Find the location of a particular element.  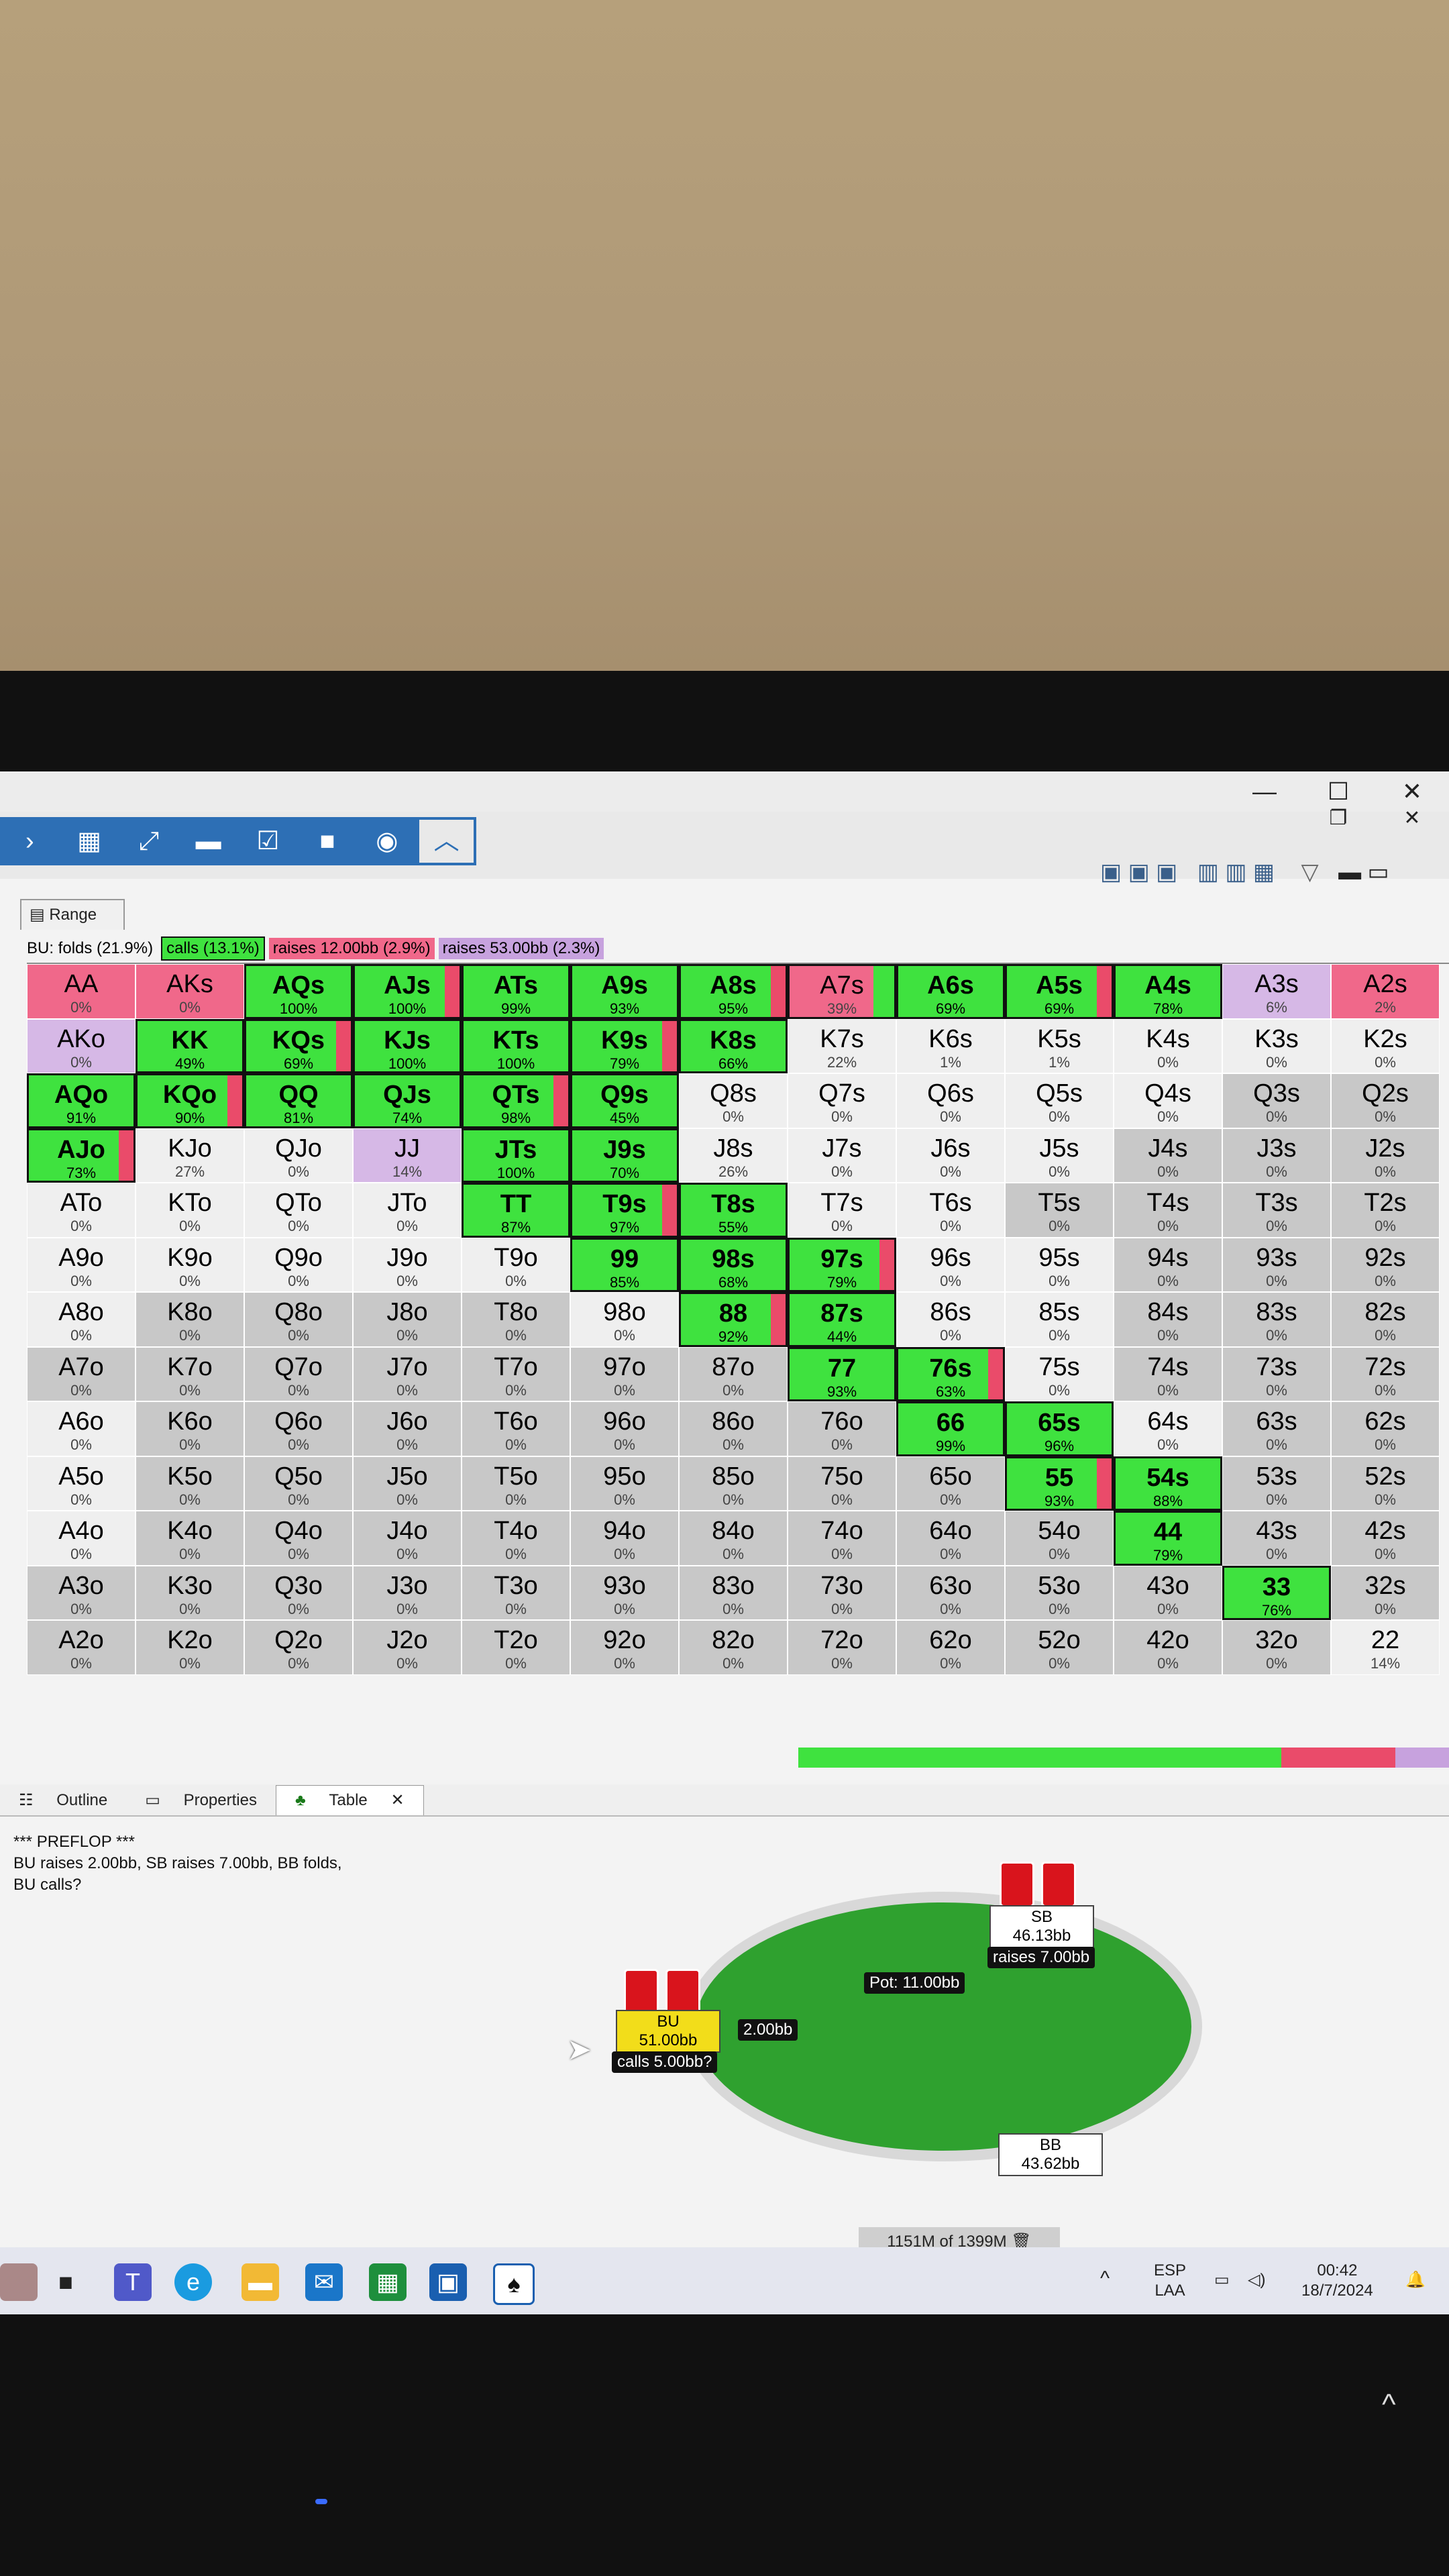

hand-cell: K9s 79% is located at coordinates (624, 1045).